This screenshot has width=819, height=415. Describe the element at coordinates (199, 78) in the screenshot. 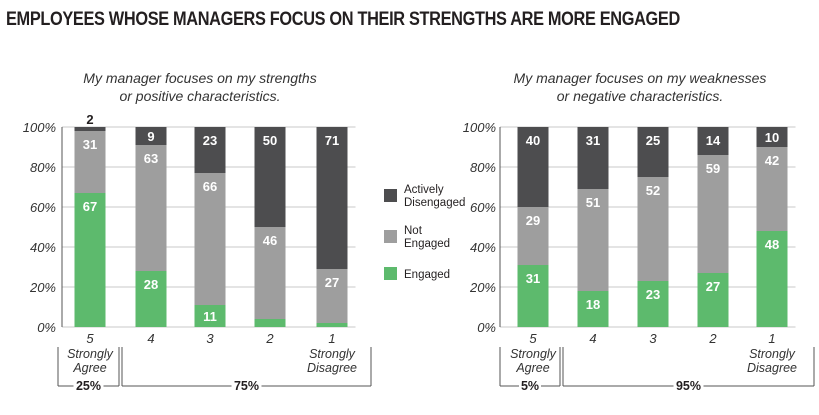

I see `chart1-subtitle-line1: My manager focuses on my strengths` at that location.